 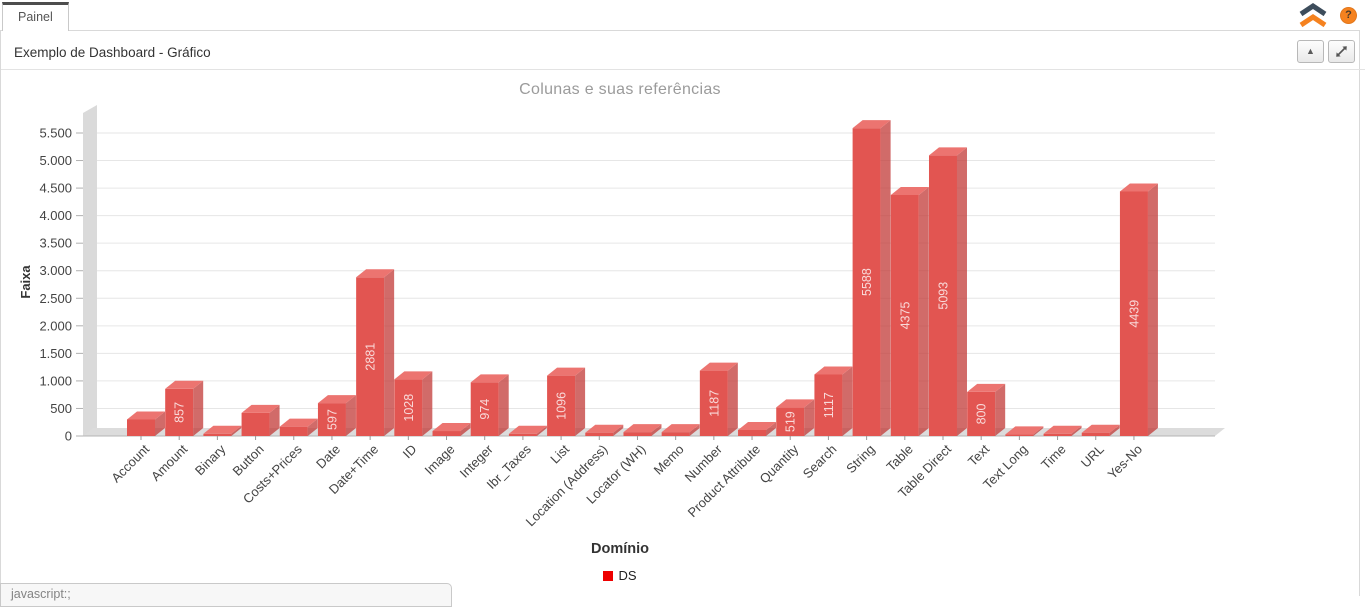 What do you see at coordinates (608, 575) in the screenshot?
I see `legend-swatch` at bounding box center [608, 575].